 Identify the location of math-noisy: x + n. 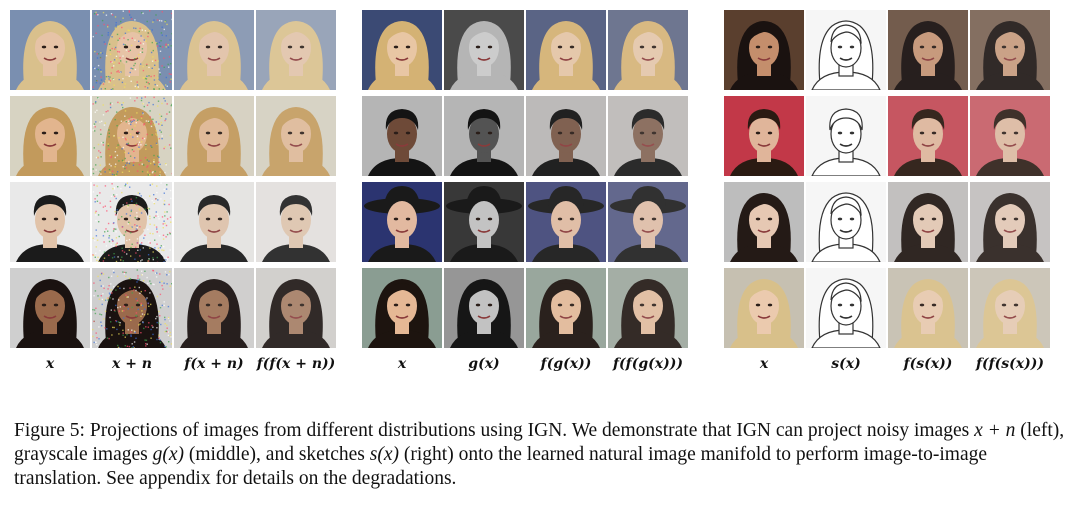
(995, 430).